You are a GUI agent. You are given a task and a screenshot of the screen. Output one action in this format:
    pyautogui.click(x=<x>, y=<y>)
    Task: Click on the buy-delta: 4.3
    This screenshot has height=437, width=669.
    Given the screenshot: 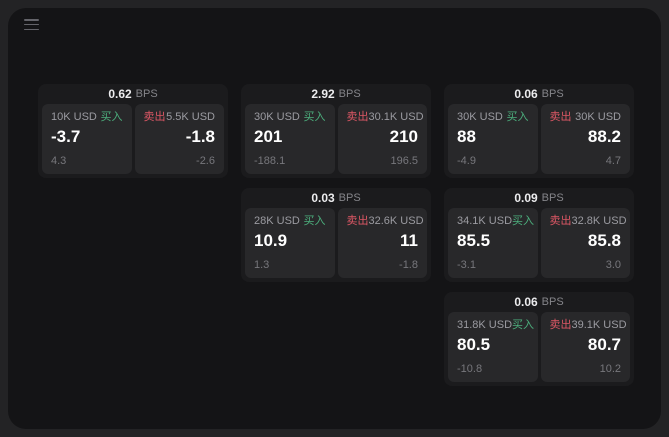 What is the action you would take?
    pyautogui.click(x=59, y=161)
    